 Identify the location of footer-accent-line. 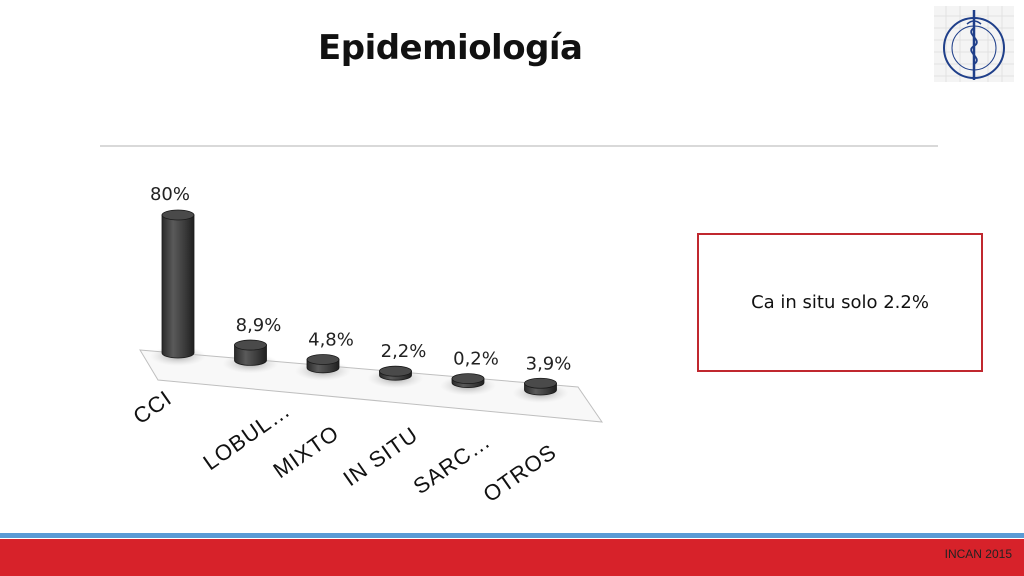
(512, 535).